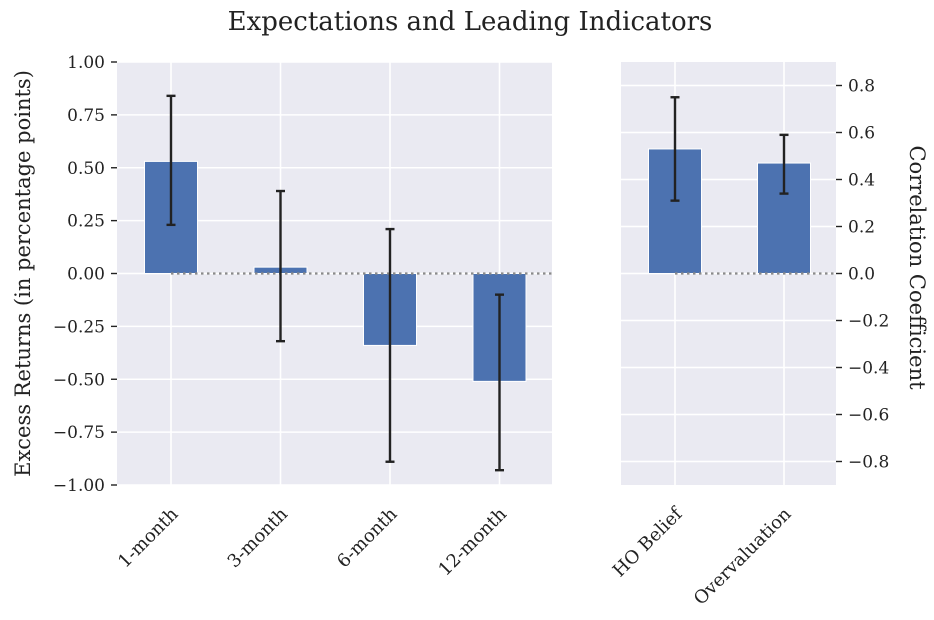 This screenshot has height=620, width=934. What do you see at coordinates (86, 222) in the screenshot?
I see `y-tick-label: 0.25` at bounding box center [86, 222].